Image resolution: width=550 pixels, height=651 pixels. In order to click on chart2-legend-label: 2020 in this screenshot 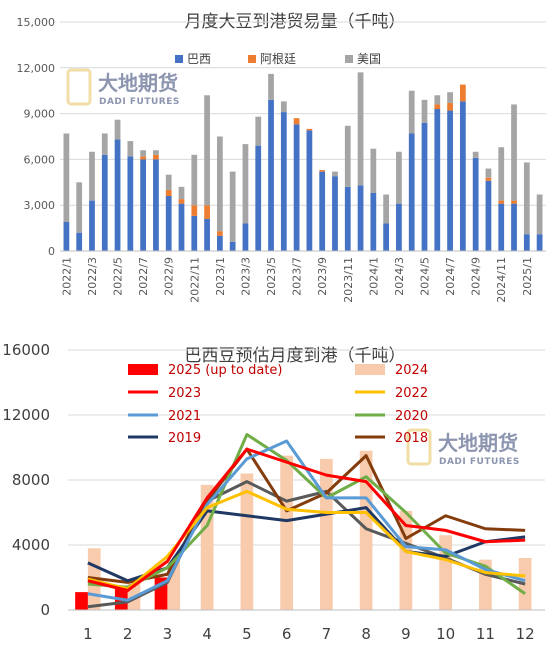, I will do `click(411, 416)`.